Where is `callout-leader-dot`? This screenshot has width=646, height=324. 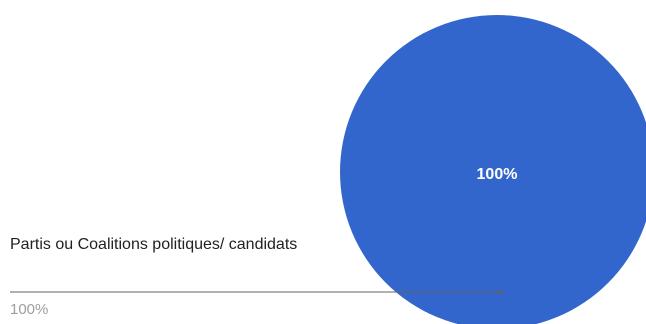
callout-leader-dot is located at coordinates (500, 292).